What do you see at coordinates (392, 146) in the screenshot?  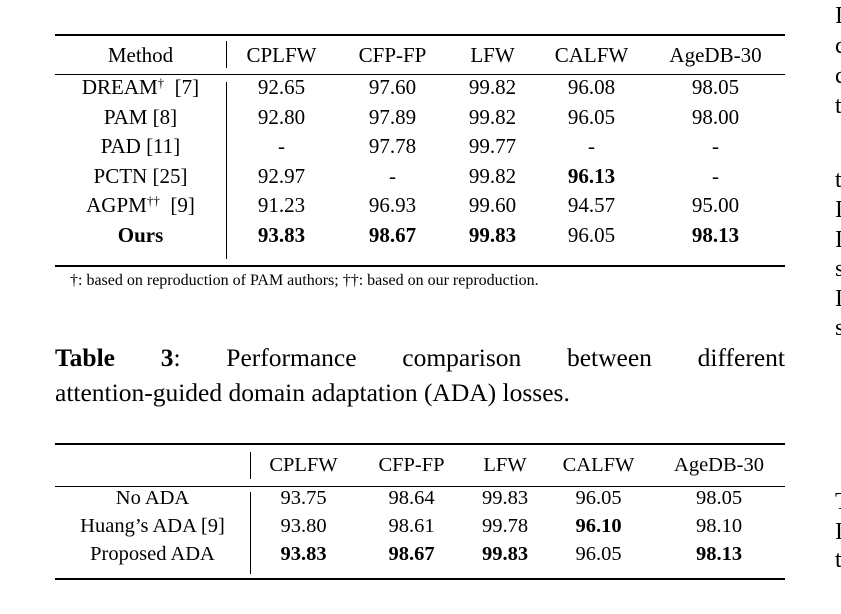 I see `value-cell: 97.78` at bounding box center [392, 146].